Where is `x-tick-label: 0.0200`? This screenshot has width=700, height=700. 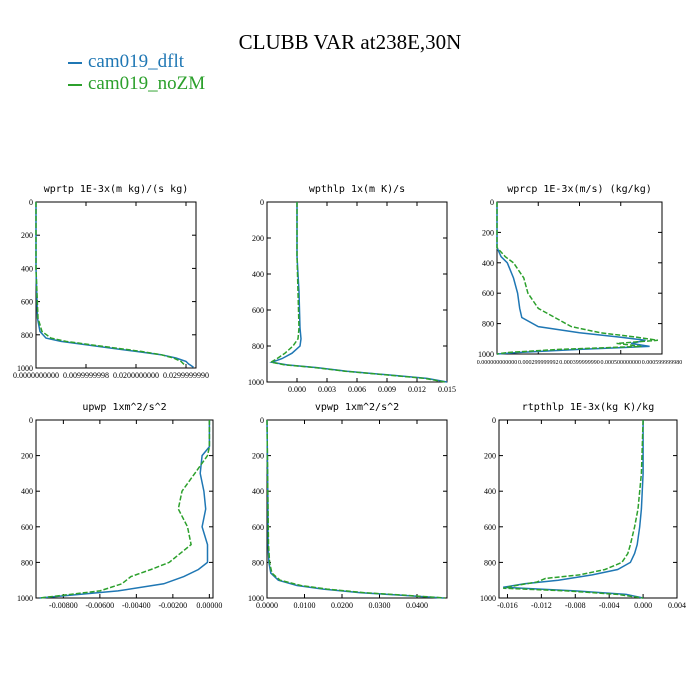 x-tick-label: 0.0200 is located at coordinates (342, 605).